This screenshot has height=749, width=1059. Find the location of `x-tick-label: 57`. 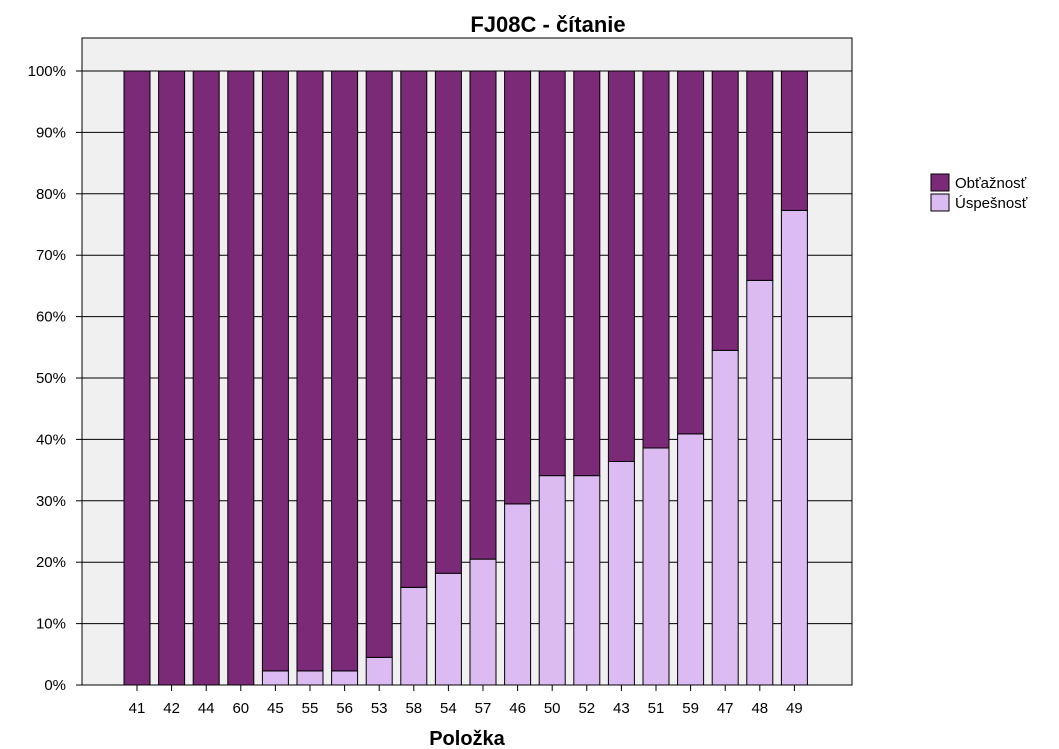

x-tick-label: 57 is located at coordinates (483, 708).